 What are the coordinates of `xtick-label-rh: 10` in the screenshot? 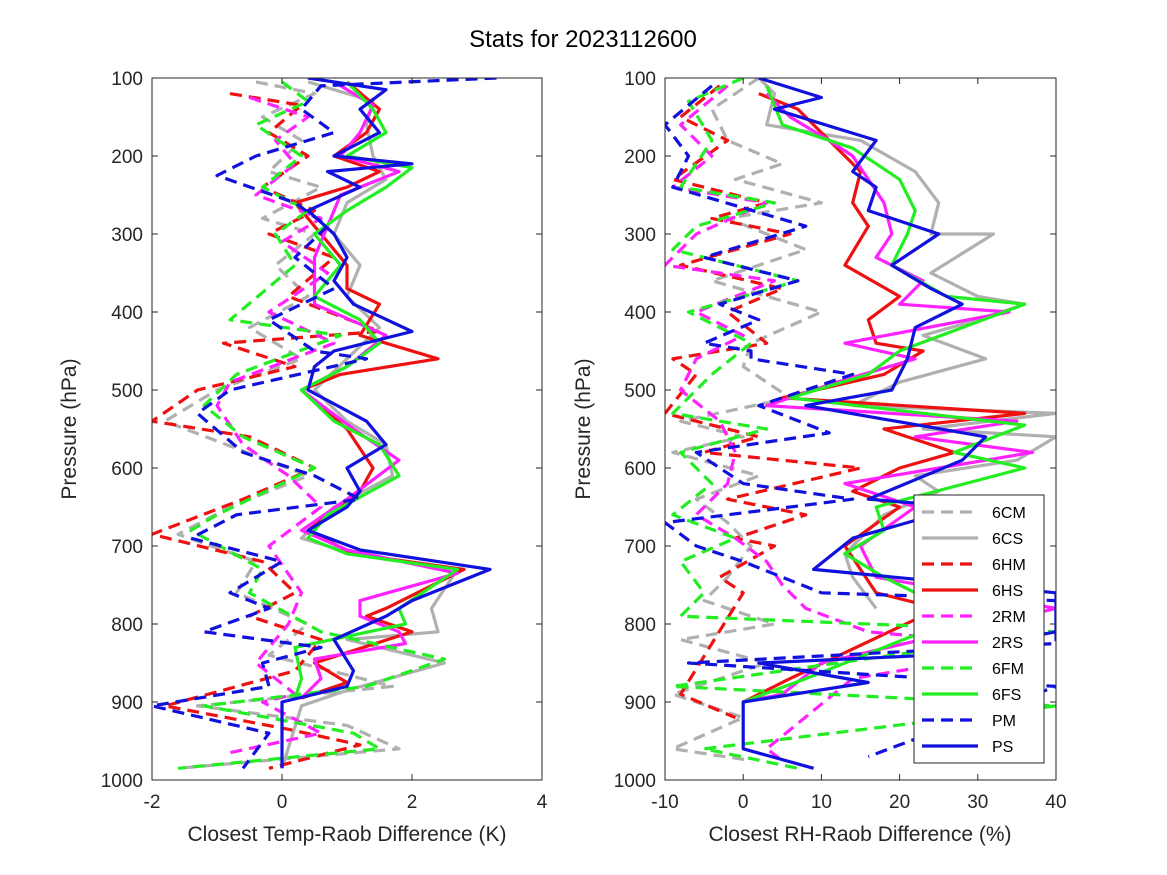 It's located at (821, 802).